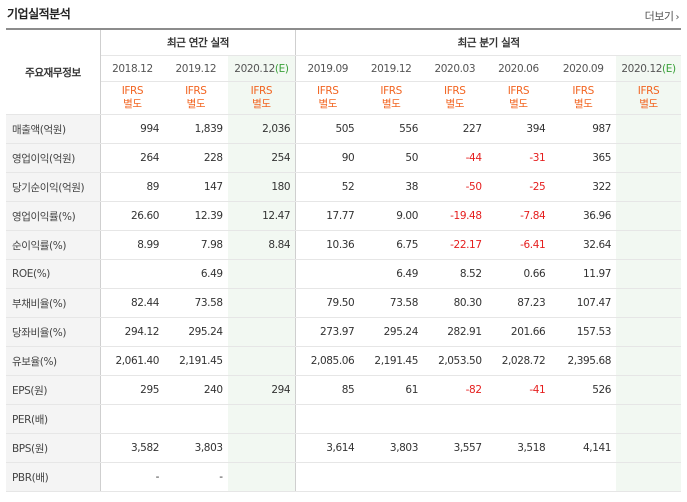 The image size is (687, 502). I want to click on value-cell: 36.96, so click(583, 216).